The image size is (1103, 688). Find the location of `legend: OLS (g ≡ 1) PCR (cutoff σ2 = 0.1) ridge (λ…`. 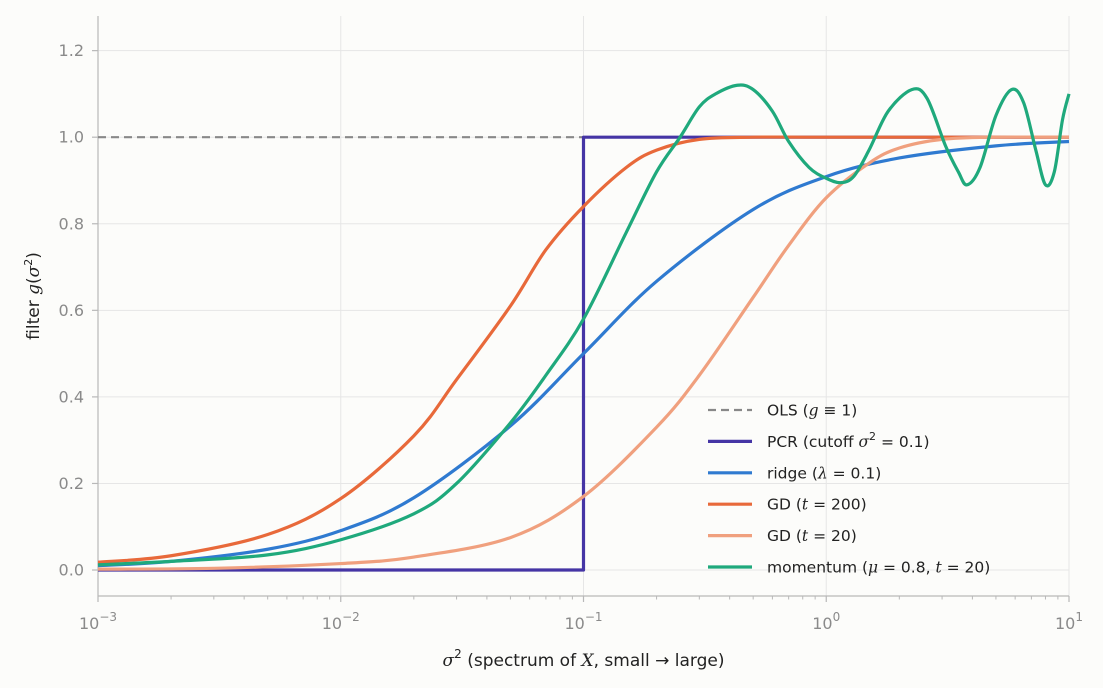

legend: OLS (g ≡ 1) PCR (cutoff σ2 = 0.1) ridge (λ… is located at coordinates (849, 489).